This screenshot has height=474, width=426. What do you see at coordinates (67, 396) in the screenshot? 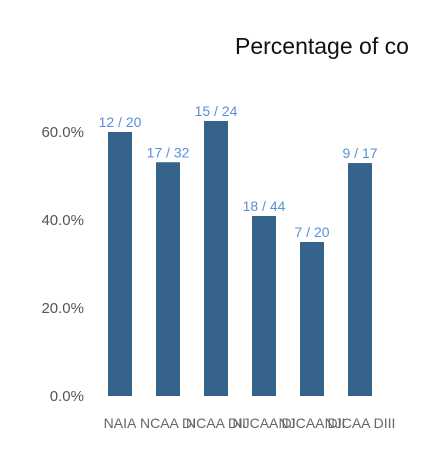
I see `y-tick-label: 0.0%` at bounding box center [67, 396].